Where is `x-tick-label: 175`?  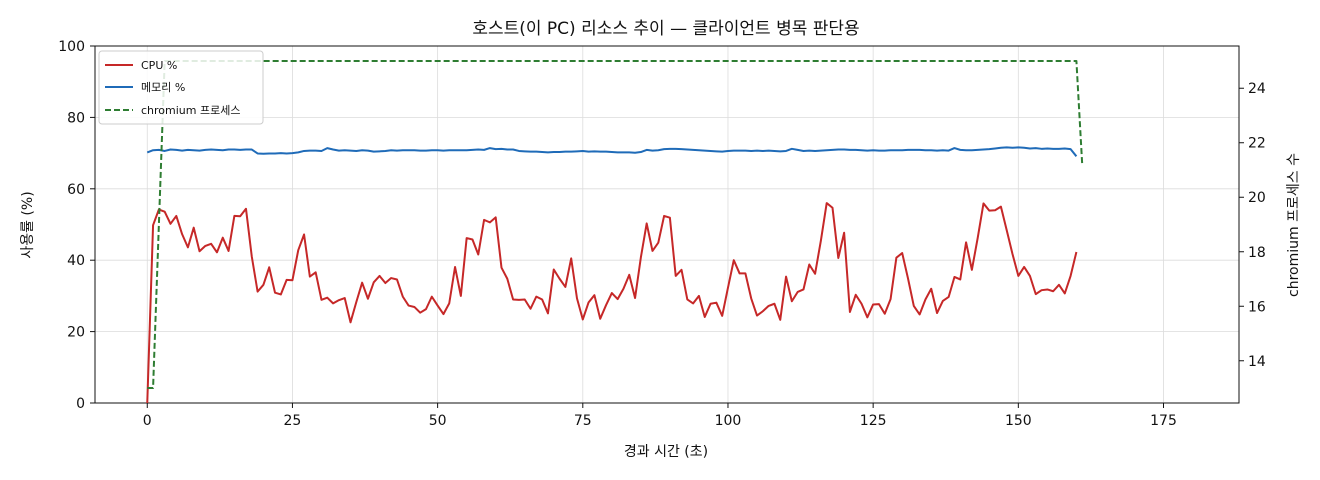 x-tick-label: 175 is located at coordinates (1163, 421).